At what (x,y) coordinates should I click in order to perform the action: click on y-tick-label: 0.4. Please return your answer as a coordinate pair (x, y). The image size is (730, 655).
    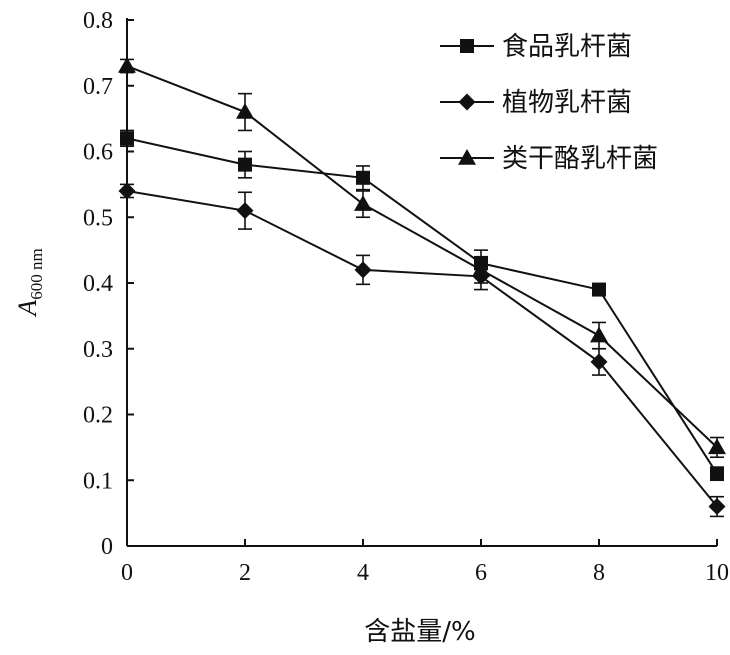
    Looking at the image, I should click on (98, 284).